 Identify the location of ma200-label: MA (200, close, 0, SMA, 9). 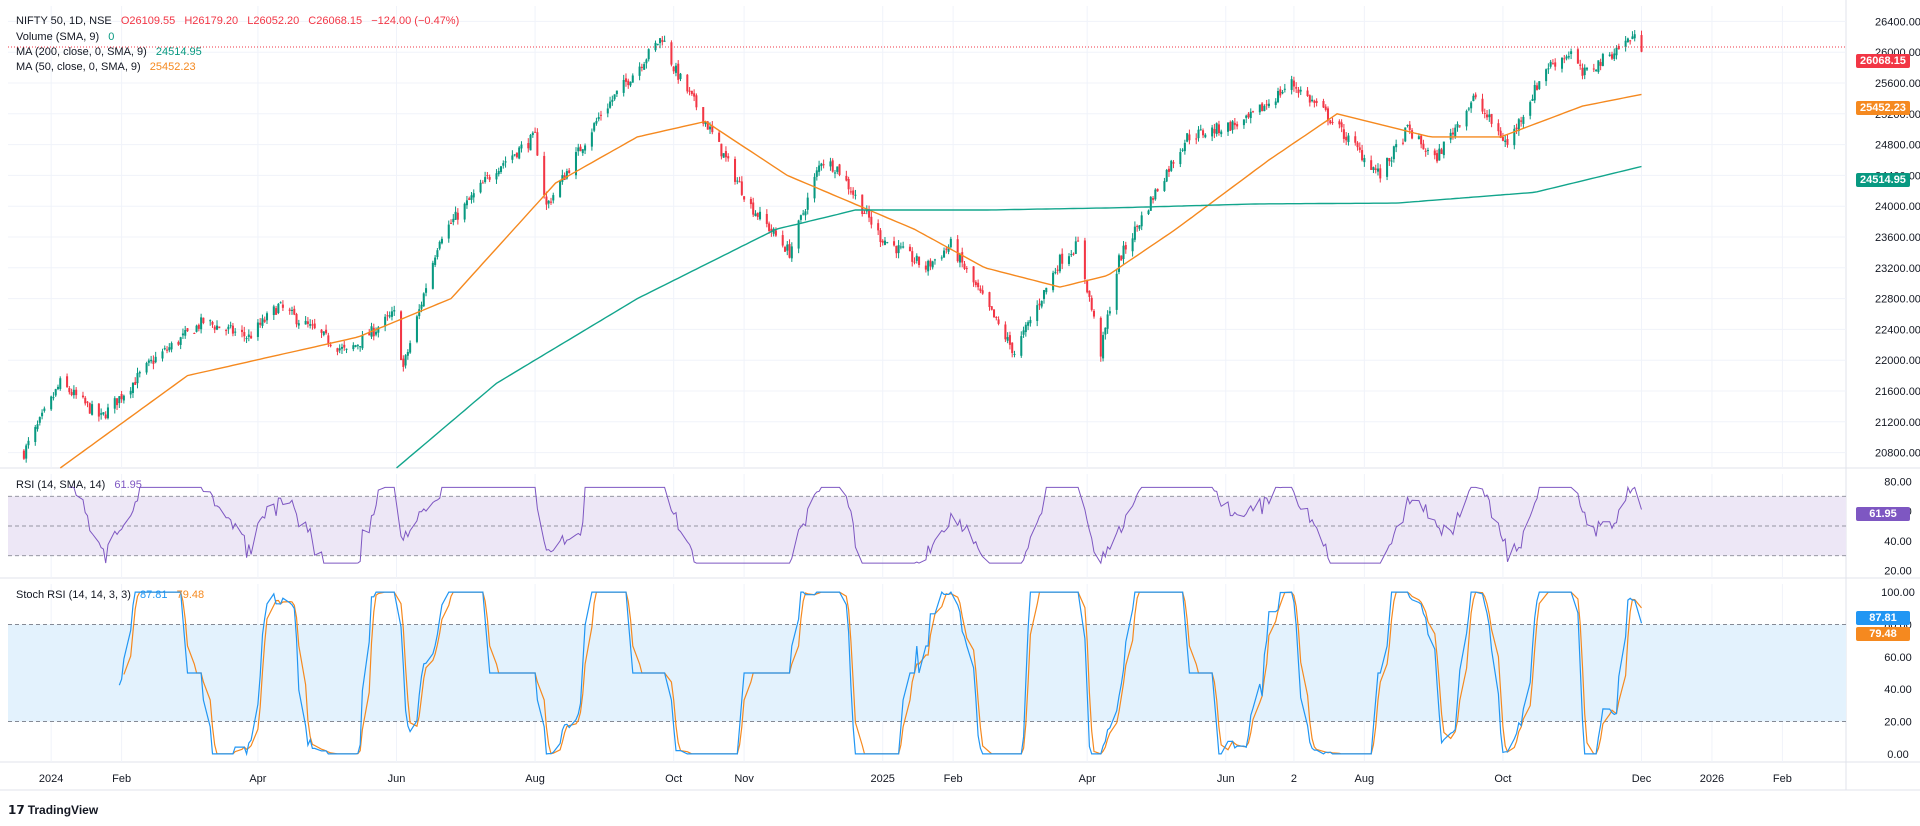
(81, 52).